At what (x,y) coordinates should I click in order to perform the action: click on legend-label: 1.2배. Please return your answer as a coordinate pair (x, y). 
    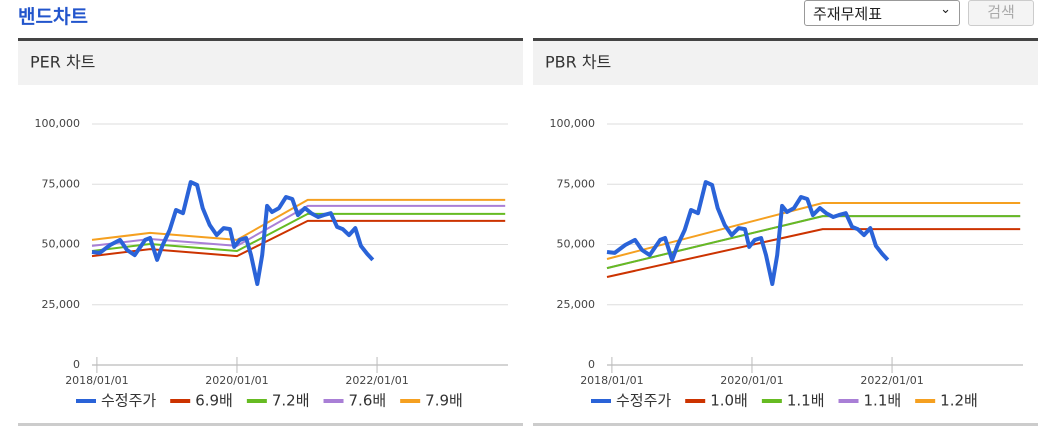
    Looking at the image, I should click on (959, 401).